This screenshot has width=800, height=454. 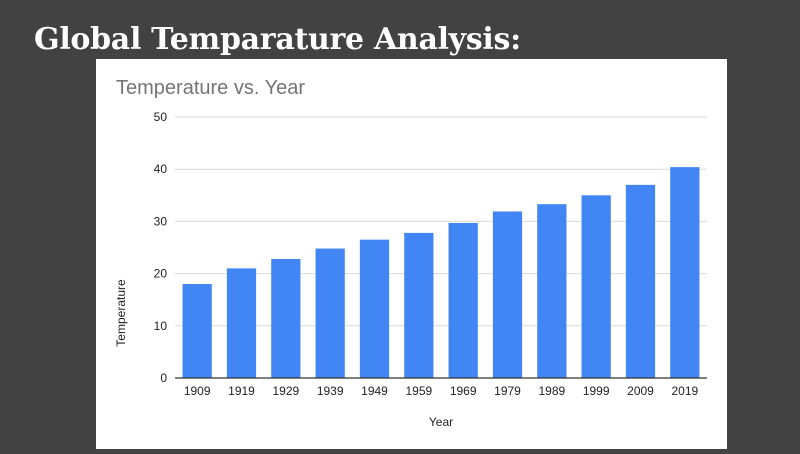 What do you see at coordinates (463, 391) in the screenshot?
I see `x-tick-label: 1969` at bounding box center [463, 391].